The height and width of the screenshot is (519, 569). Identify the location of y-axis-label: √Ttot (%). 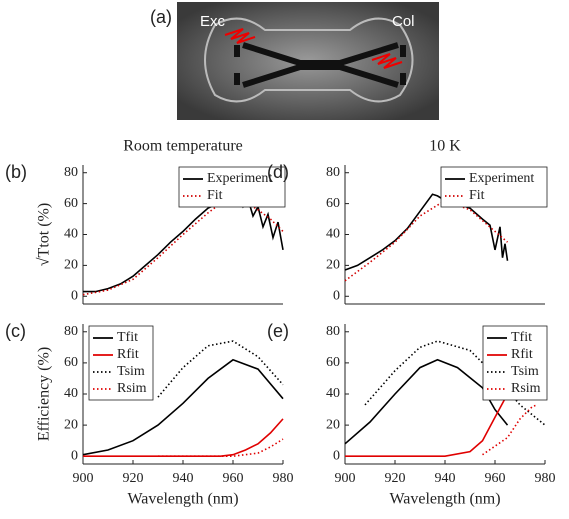
(44, 234).